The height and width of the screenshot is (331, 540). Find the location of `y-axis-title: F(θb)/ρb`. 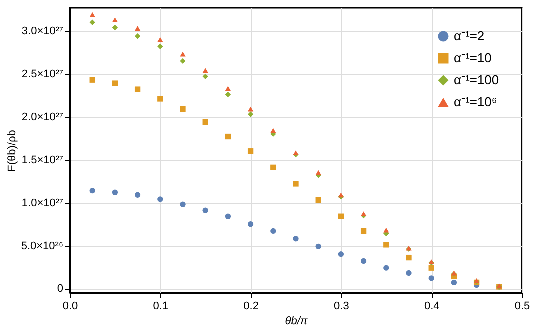

y-axis-title: F(θb)/ρb is located at coordinates (12, 151).